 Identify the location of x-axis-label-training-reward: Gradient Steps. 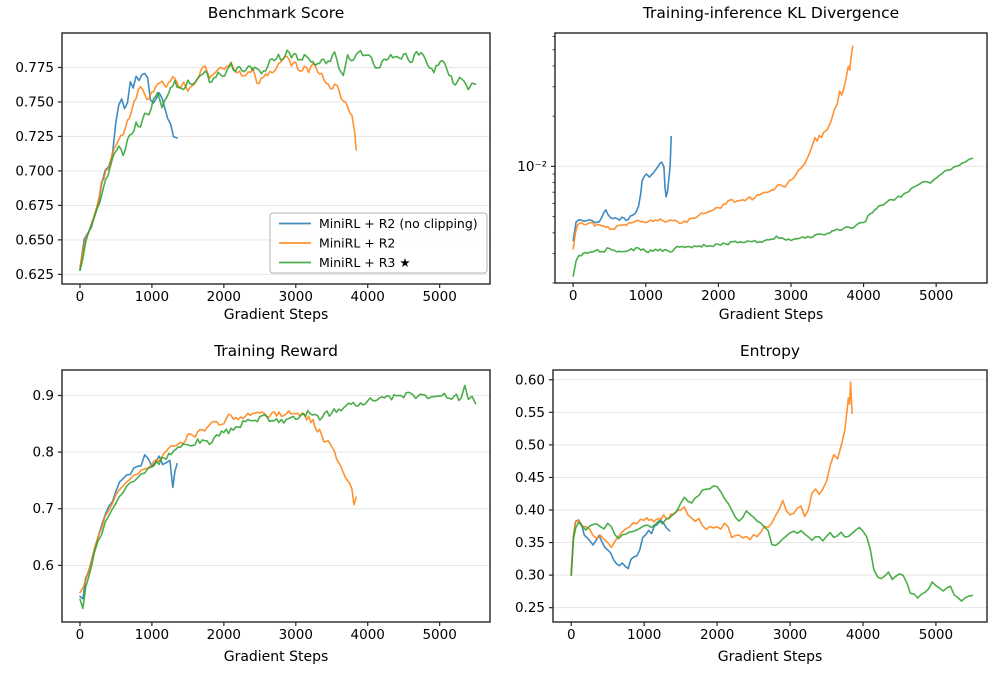
(276, 657).